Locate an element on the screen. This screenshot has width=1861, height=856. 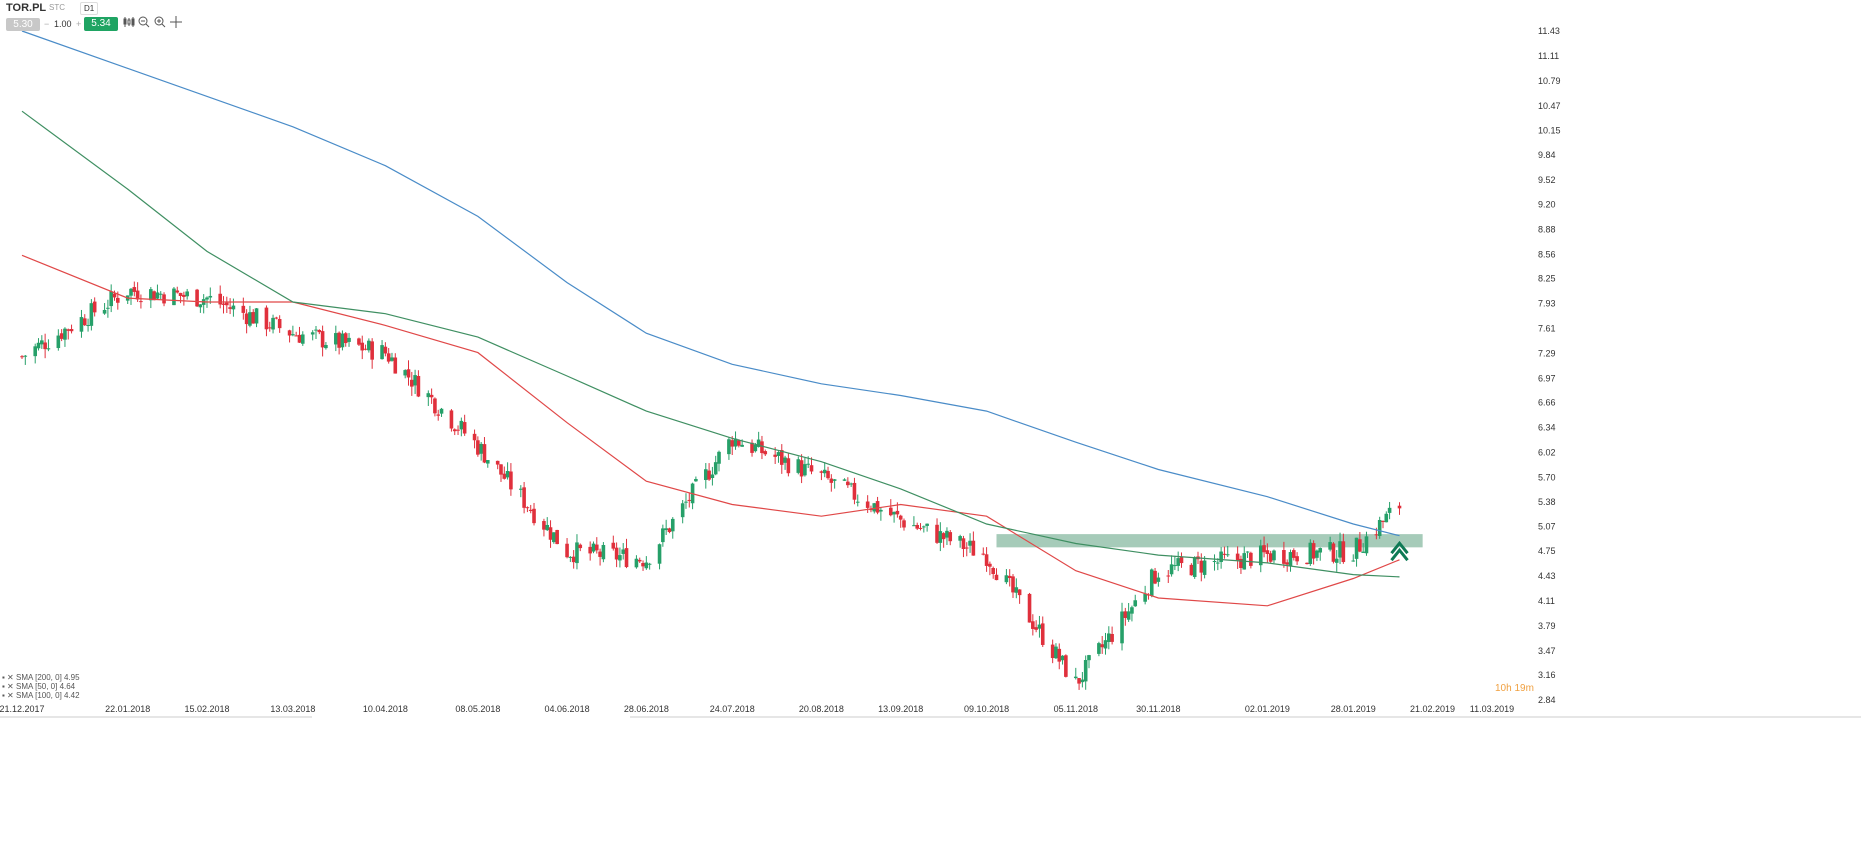
volume-minus-button: − is located at coordinates (47, 24).